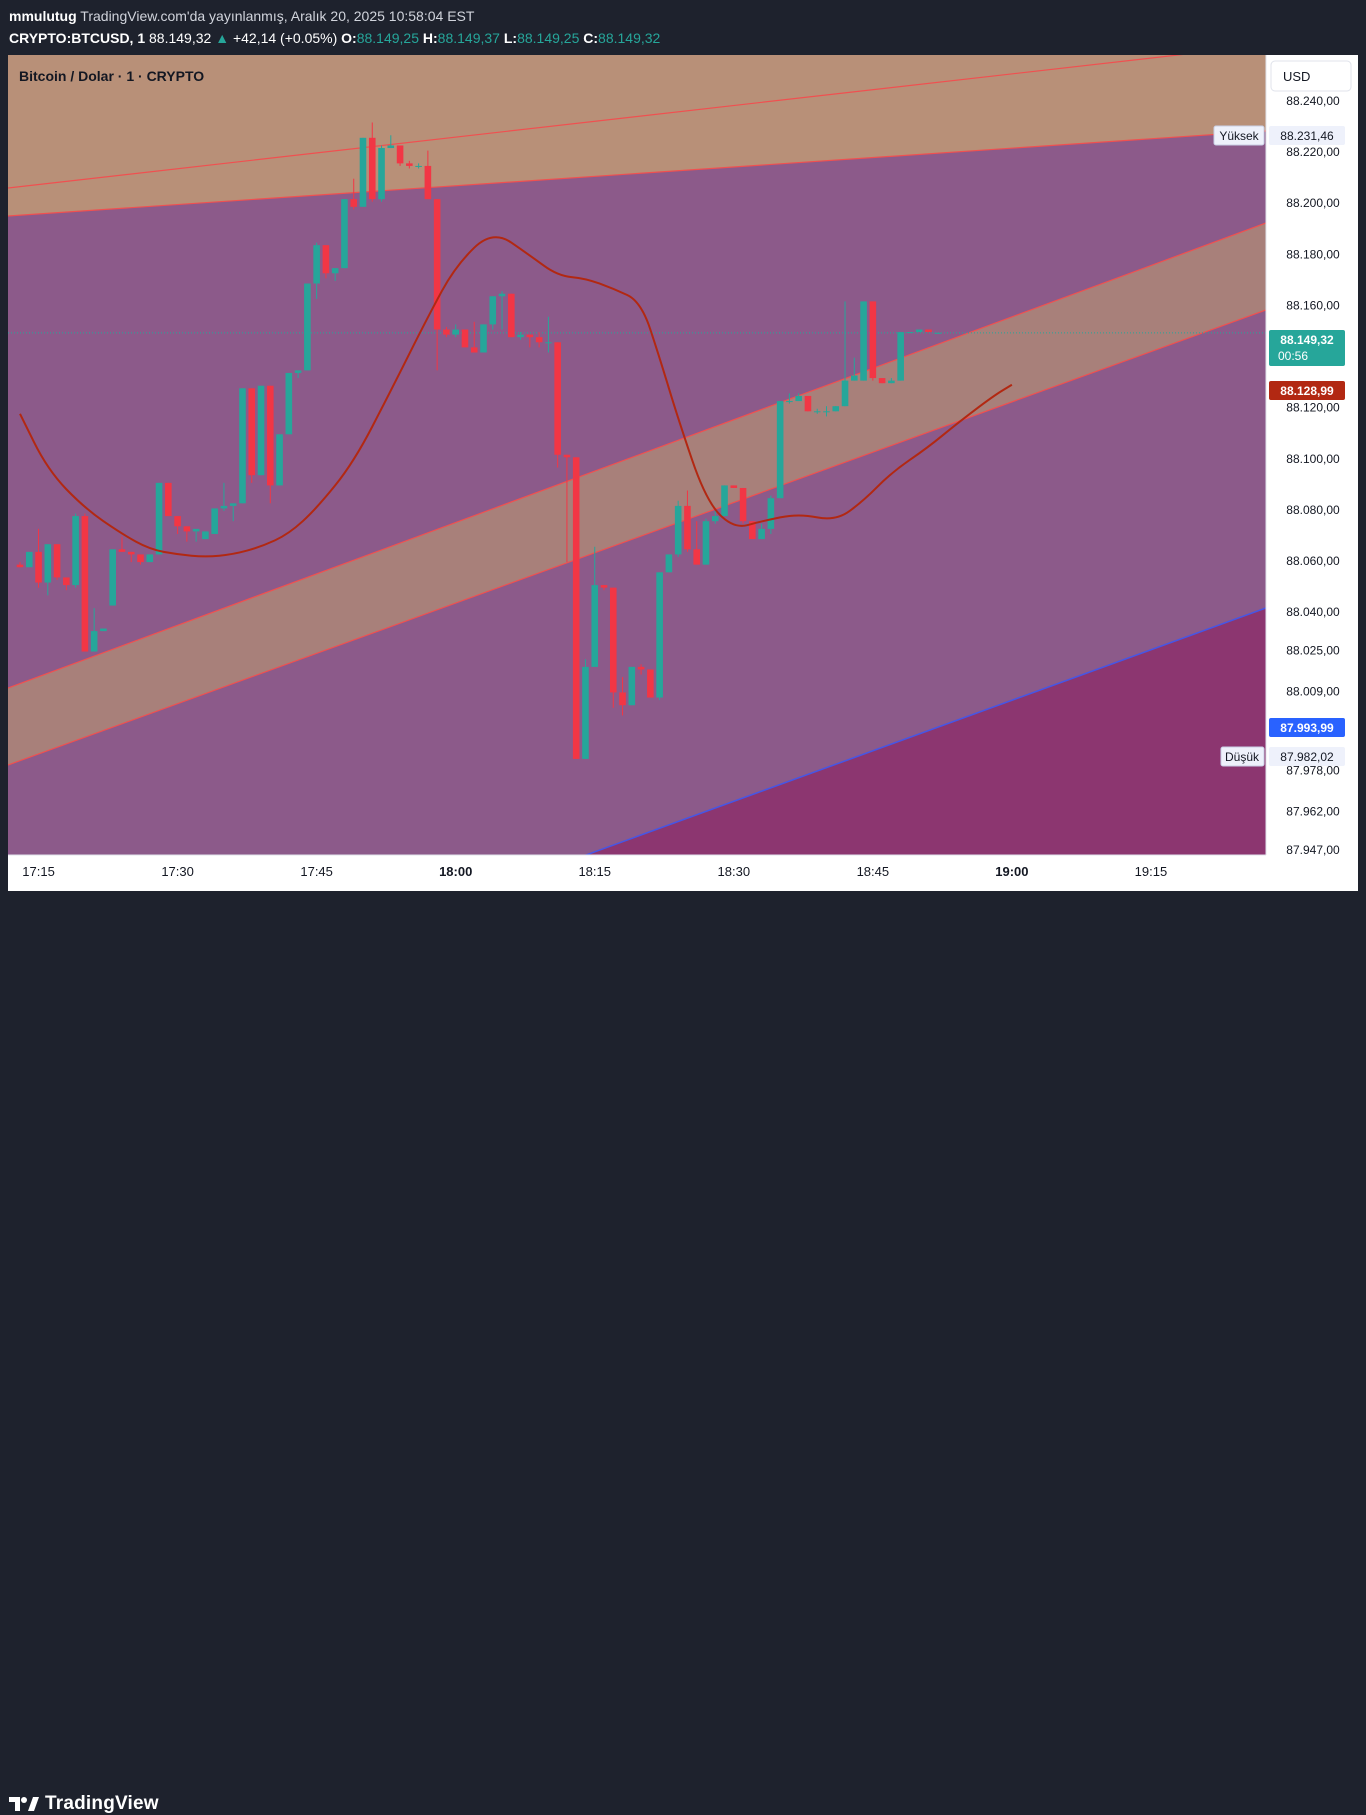 This screenshot has width=1366, height=1815. What do you see at coordinates (43, 16) in the screenshot?
I see `author-name: mmulutug` at bounding box center [43, 16].